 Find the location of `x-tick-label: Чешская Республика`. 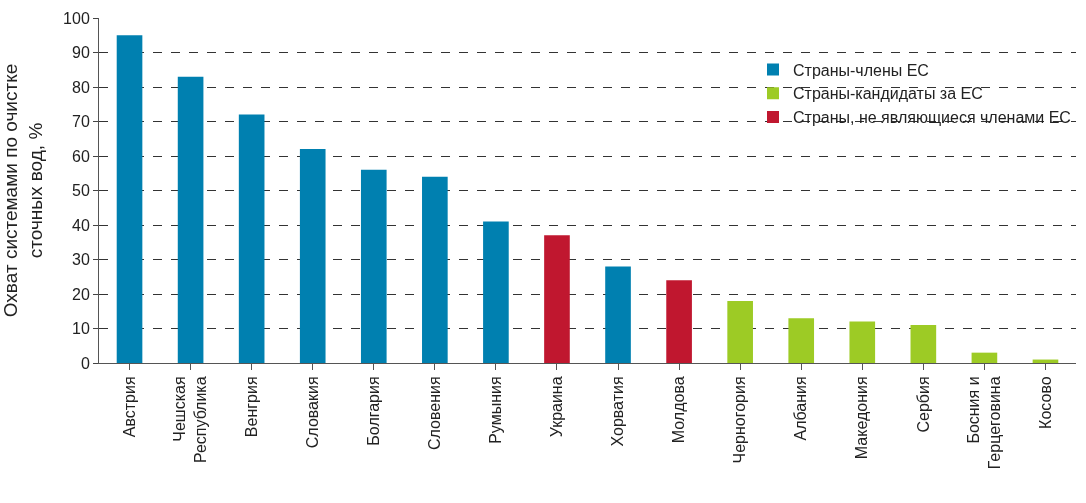

x-tick-label: Чешская Республика is located at coordinates (190, 420).